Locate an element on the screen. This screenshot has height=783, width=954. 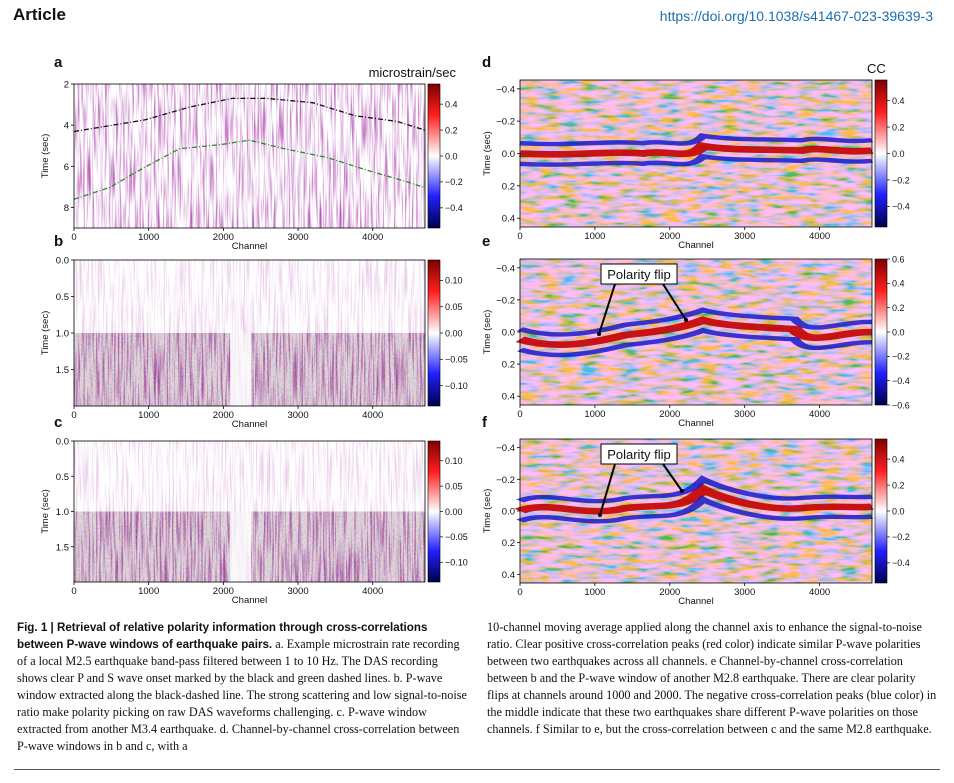
cc-negative-peak-lower is located at coordinates (696, 160).